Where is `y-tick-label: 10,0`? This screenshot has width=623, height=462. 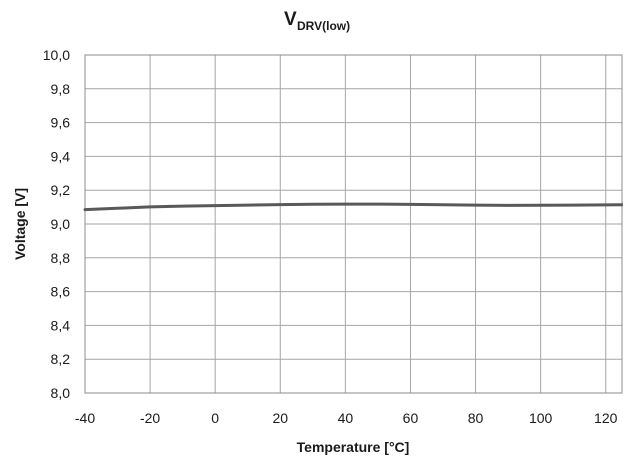 y-tick-label: 10,0 is located at coordinates (56, 55).